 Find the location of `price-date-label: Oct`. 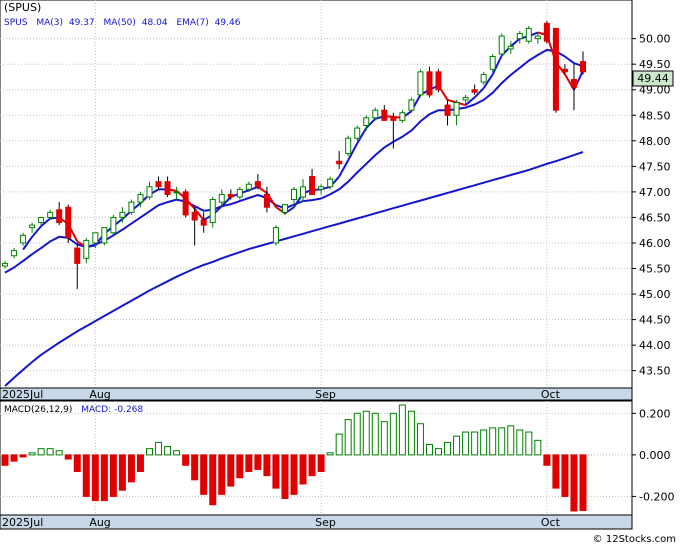

price-date-label: Oct is located at coordinates (551, 394).